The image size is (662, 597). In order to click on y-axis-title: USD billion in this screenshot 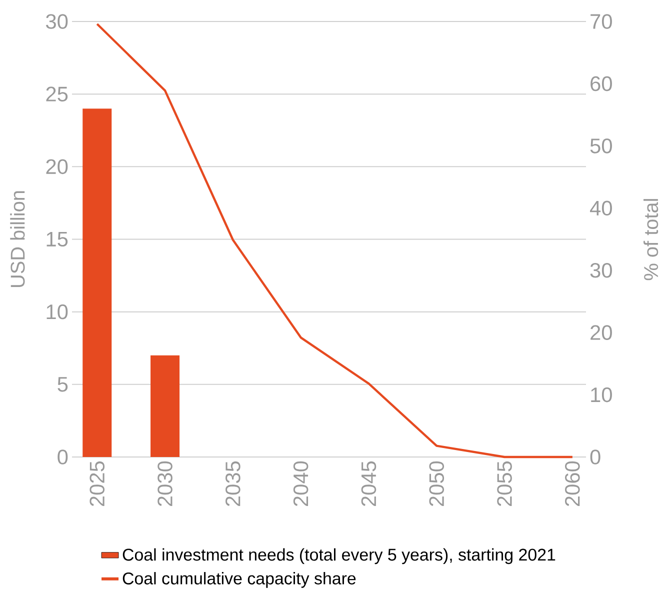, I will do `click(17, 239)`.